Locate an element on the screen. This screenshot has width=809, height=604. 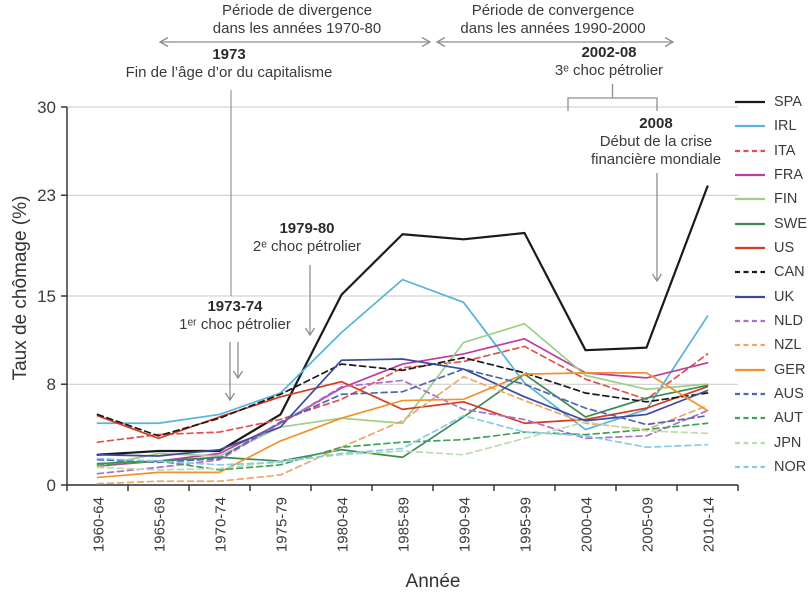
annotation-oil-shock-3: 2002-08 3ᵉ choc pétrolier is located at coordinates (609, 62).